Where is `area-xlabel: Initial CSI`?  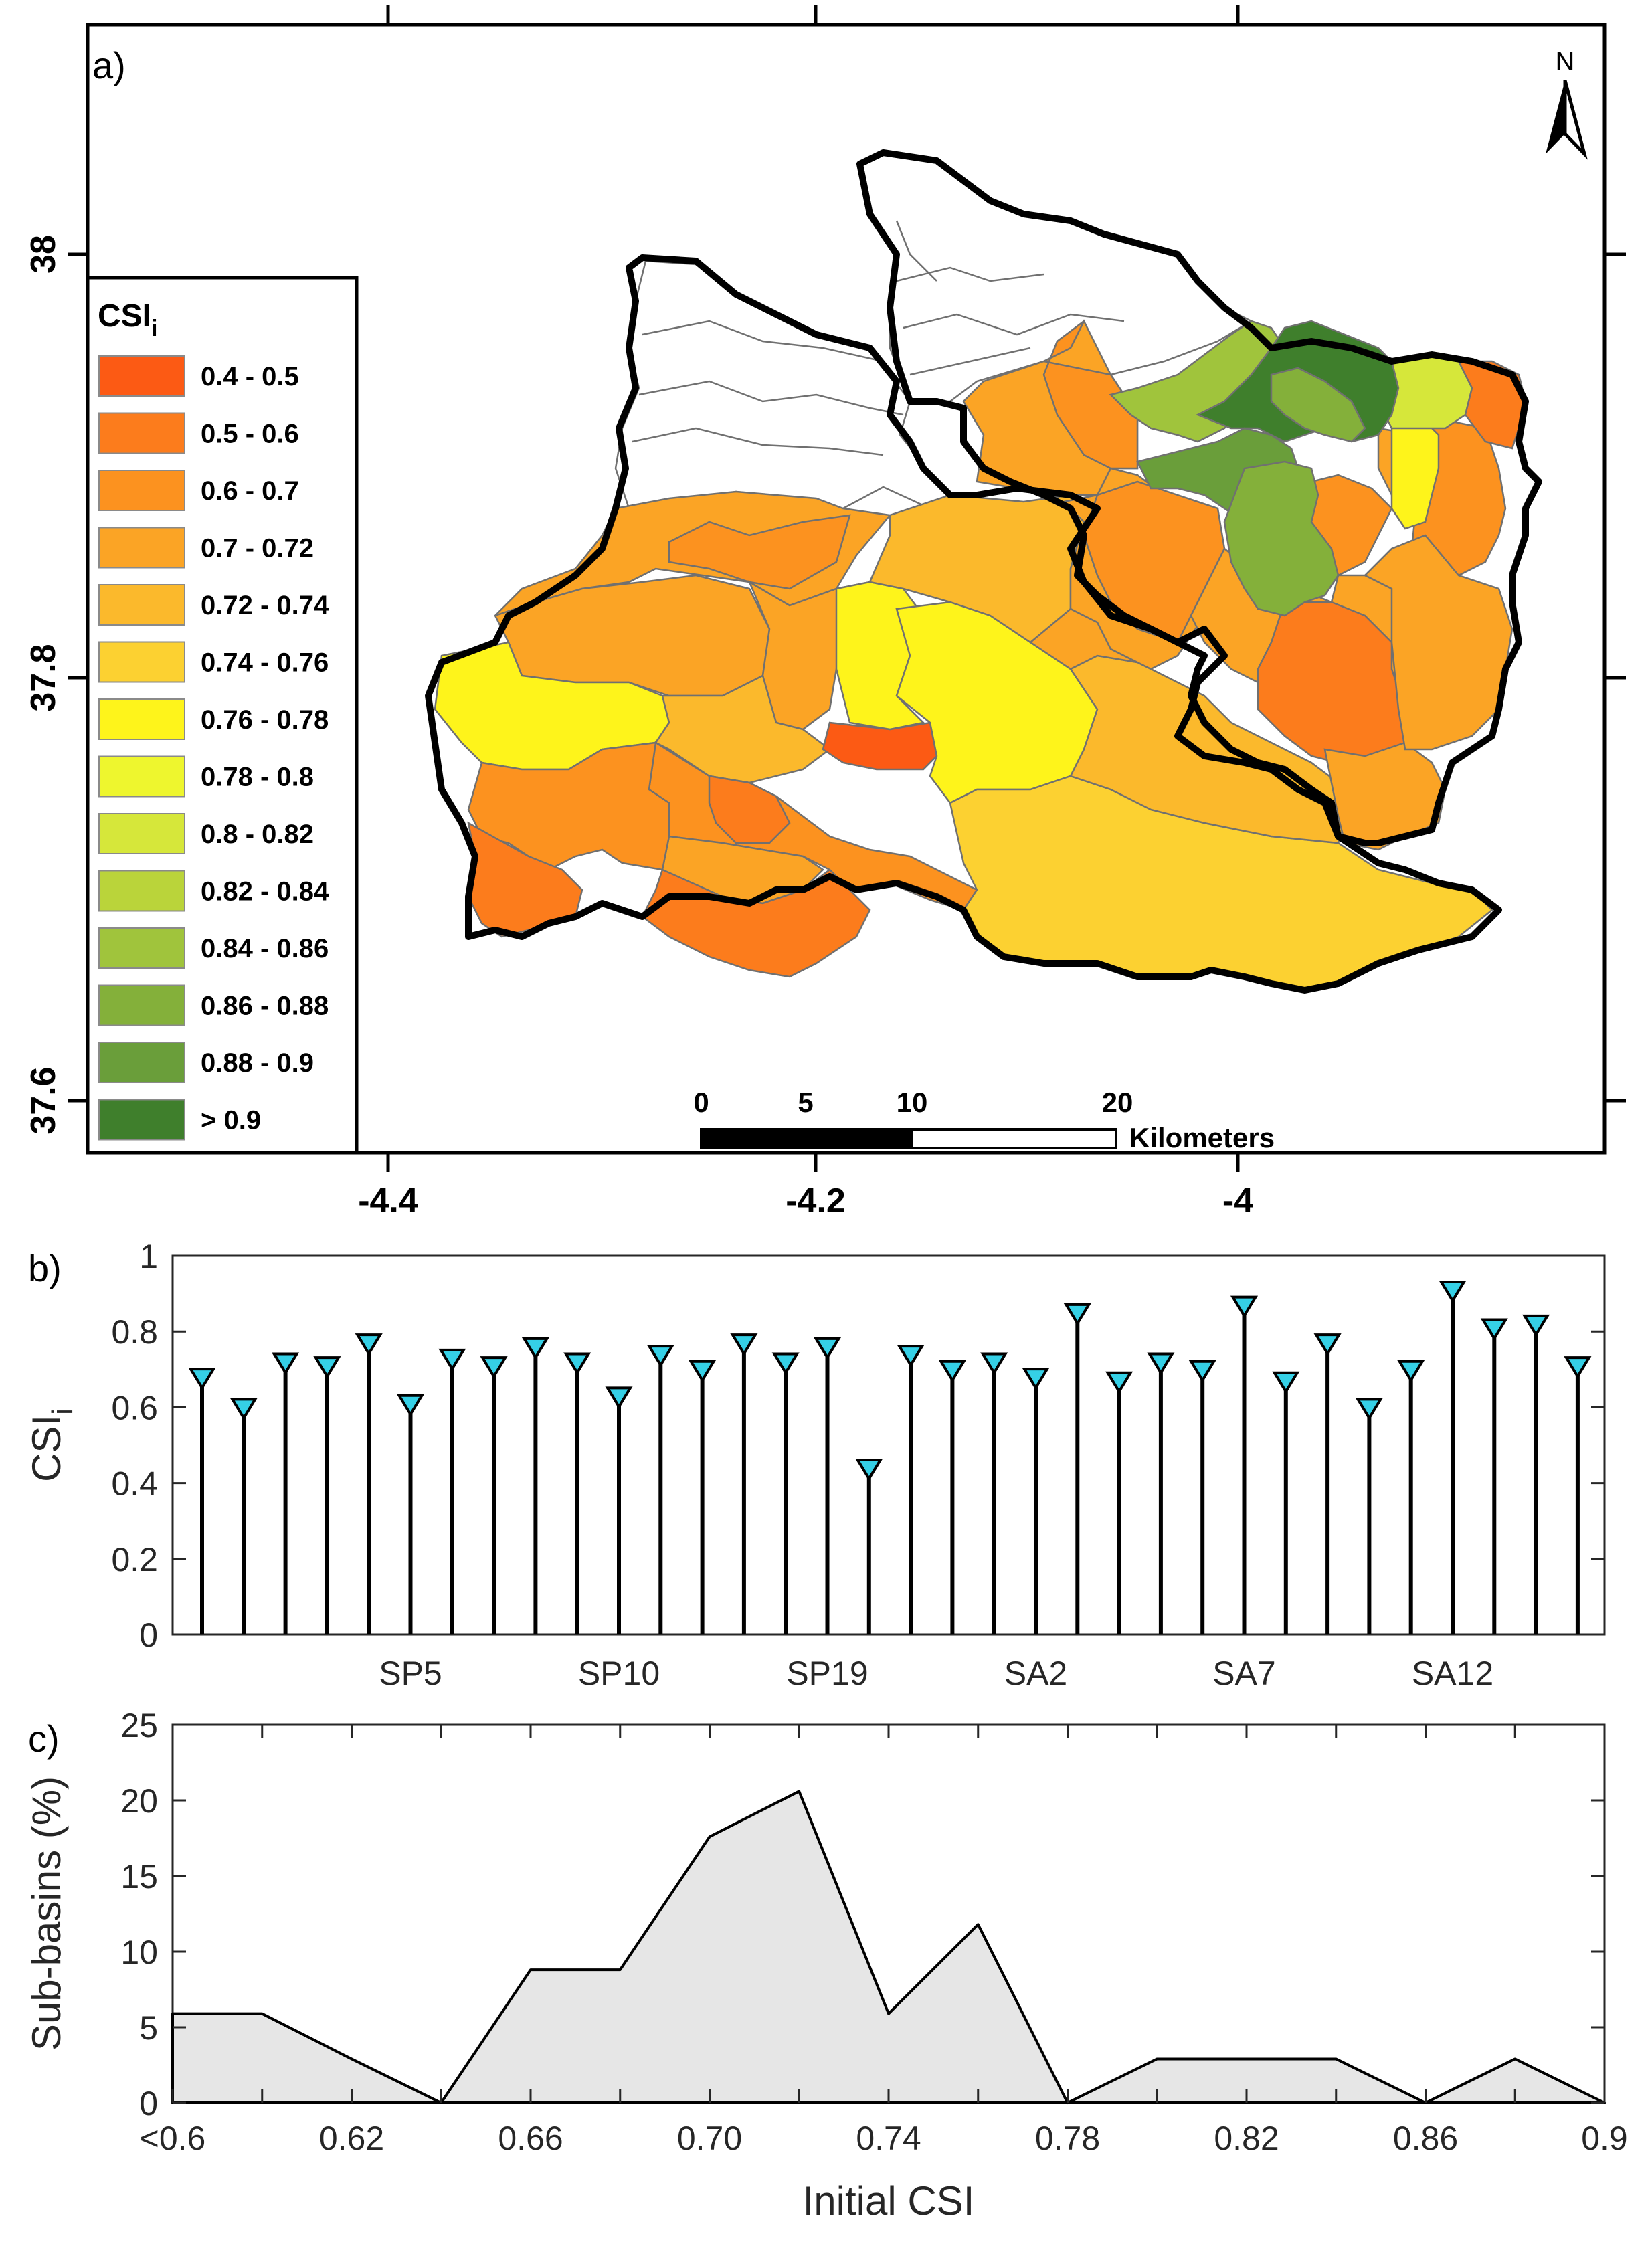
area-xlabel: Initial CSI is located at coordinates (889, 2200).